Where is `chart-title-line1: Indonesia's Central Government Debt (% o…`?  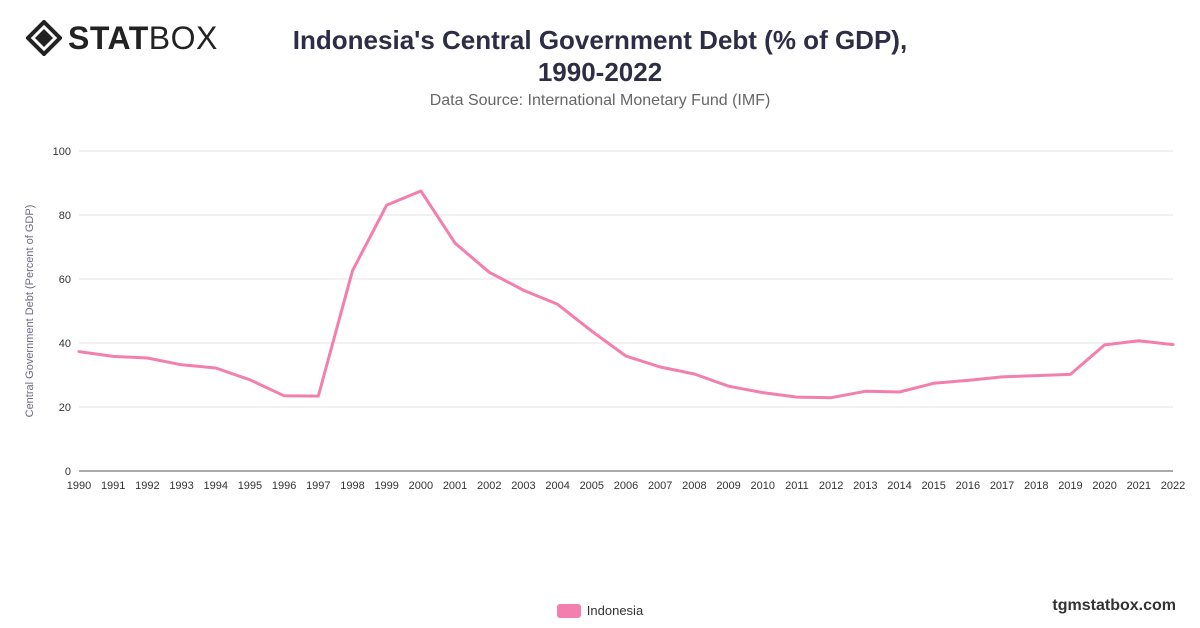
chart-title-line1: Indonesia's Central Government Debt (% o… is located at coordinates (600, 40).